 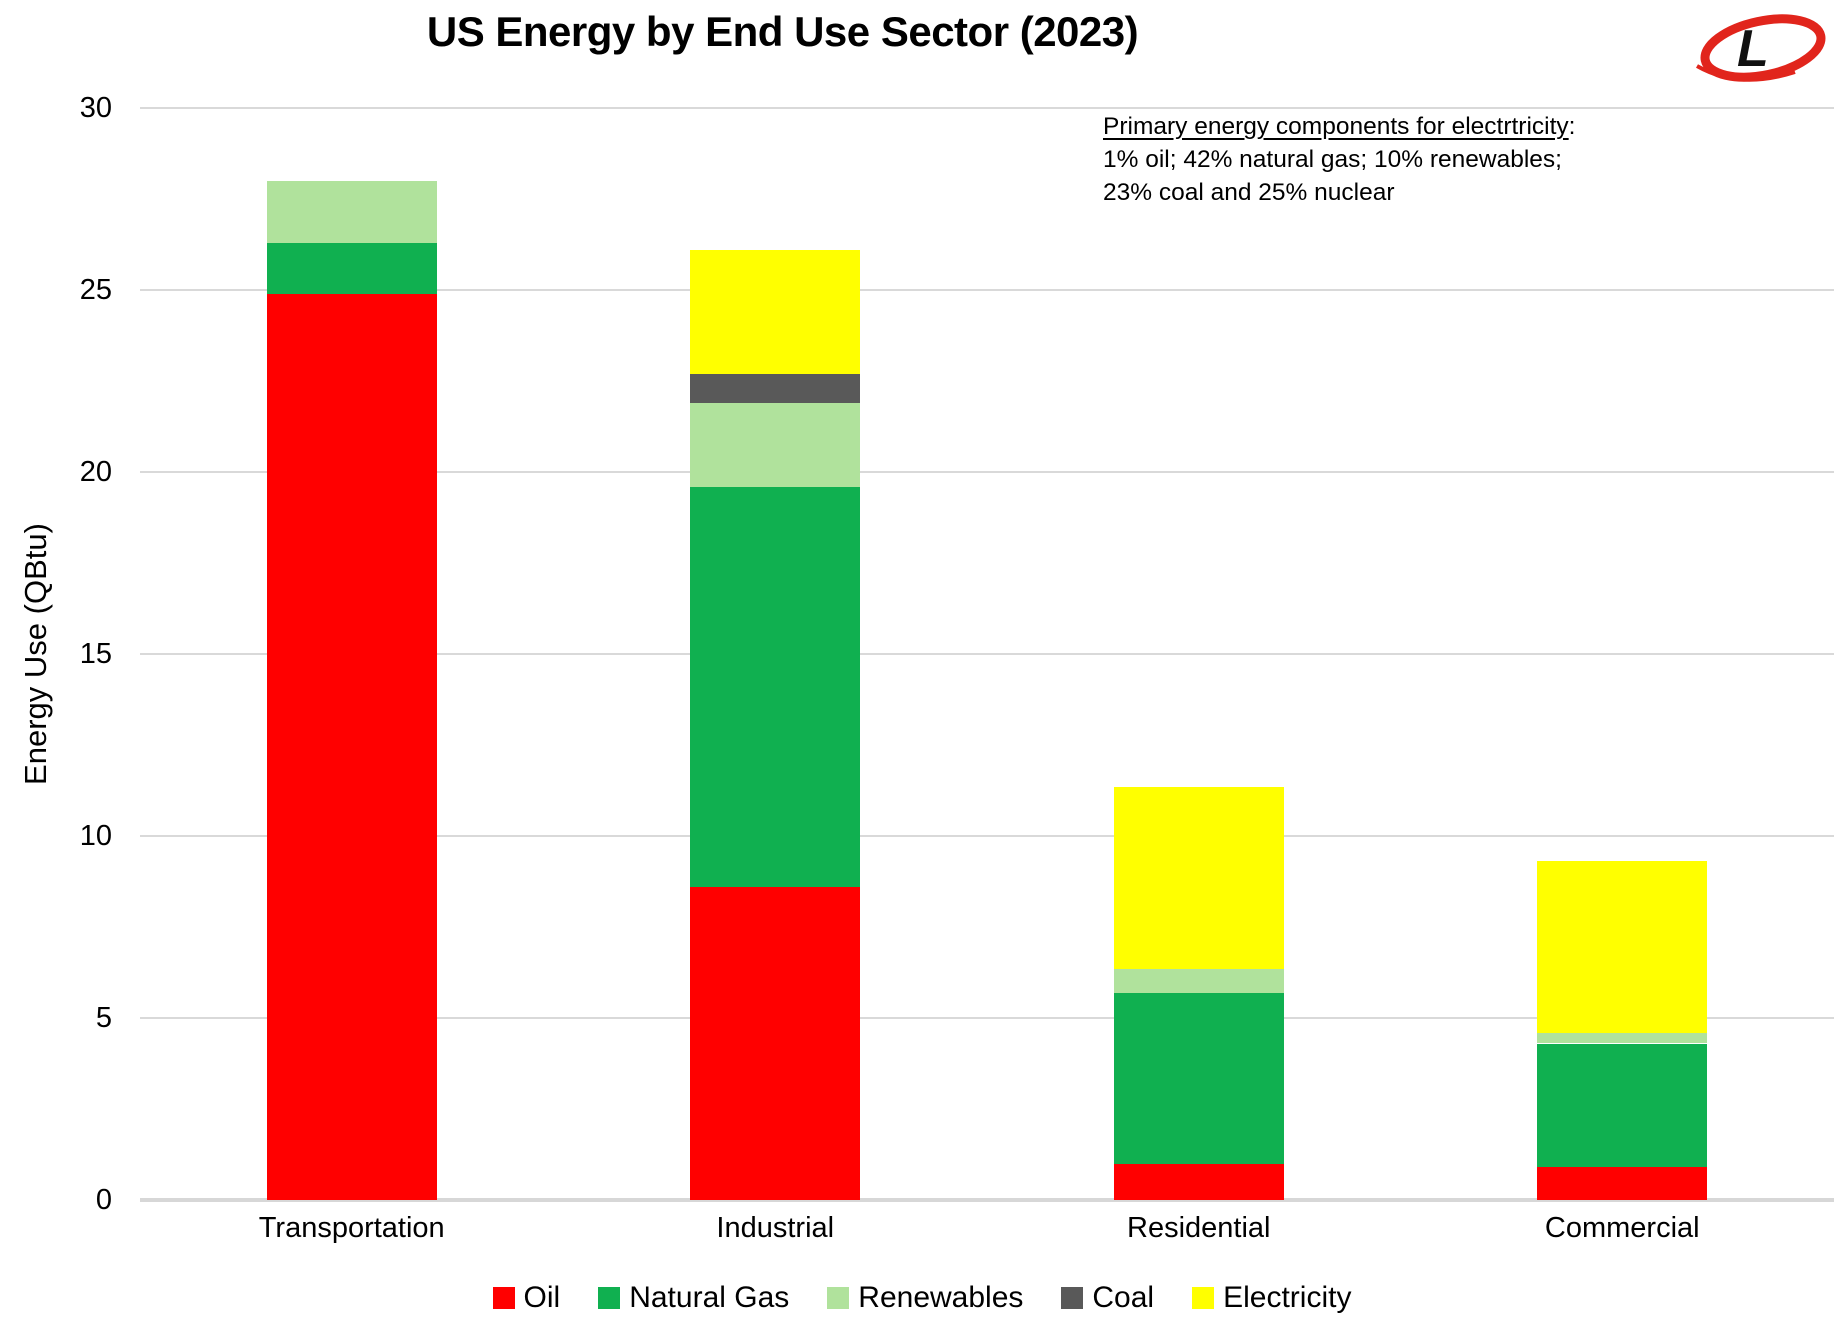 I want to click on legend-item: Oil, so click(x=526, y=1298).